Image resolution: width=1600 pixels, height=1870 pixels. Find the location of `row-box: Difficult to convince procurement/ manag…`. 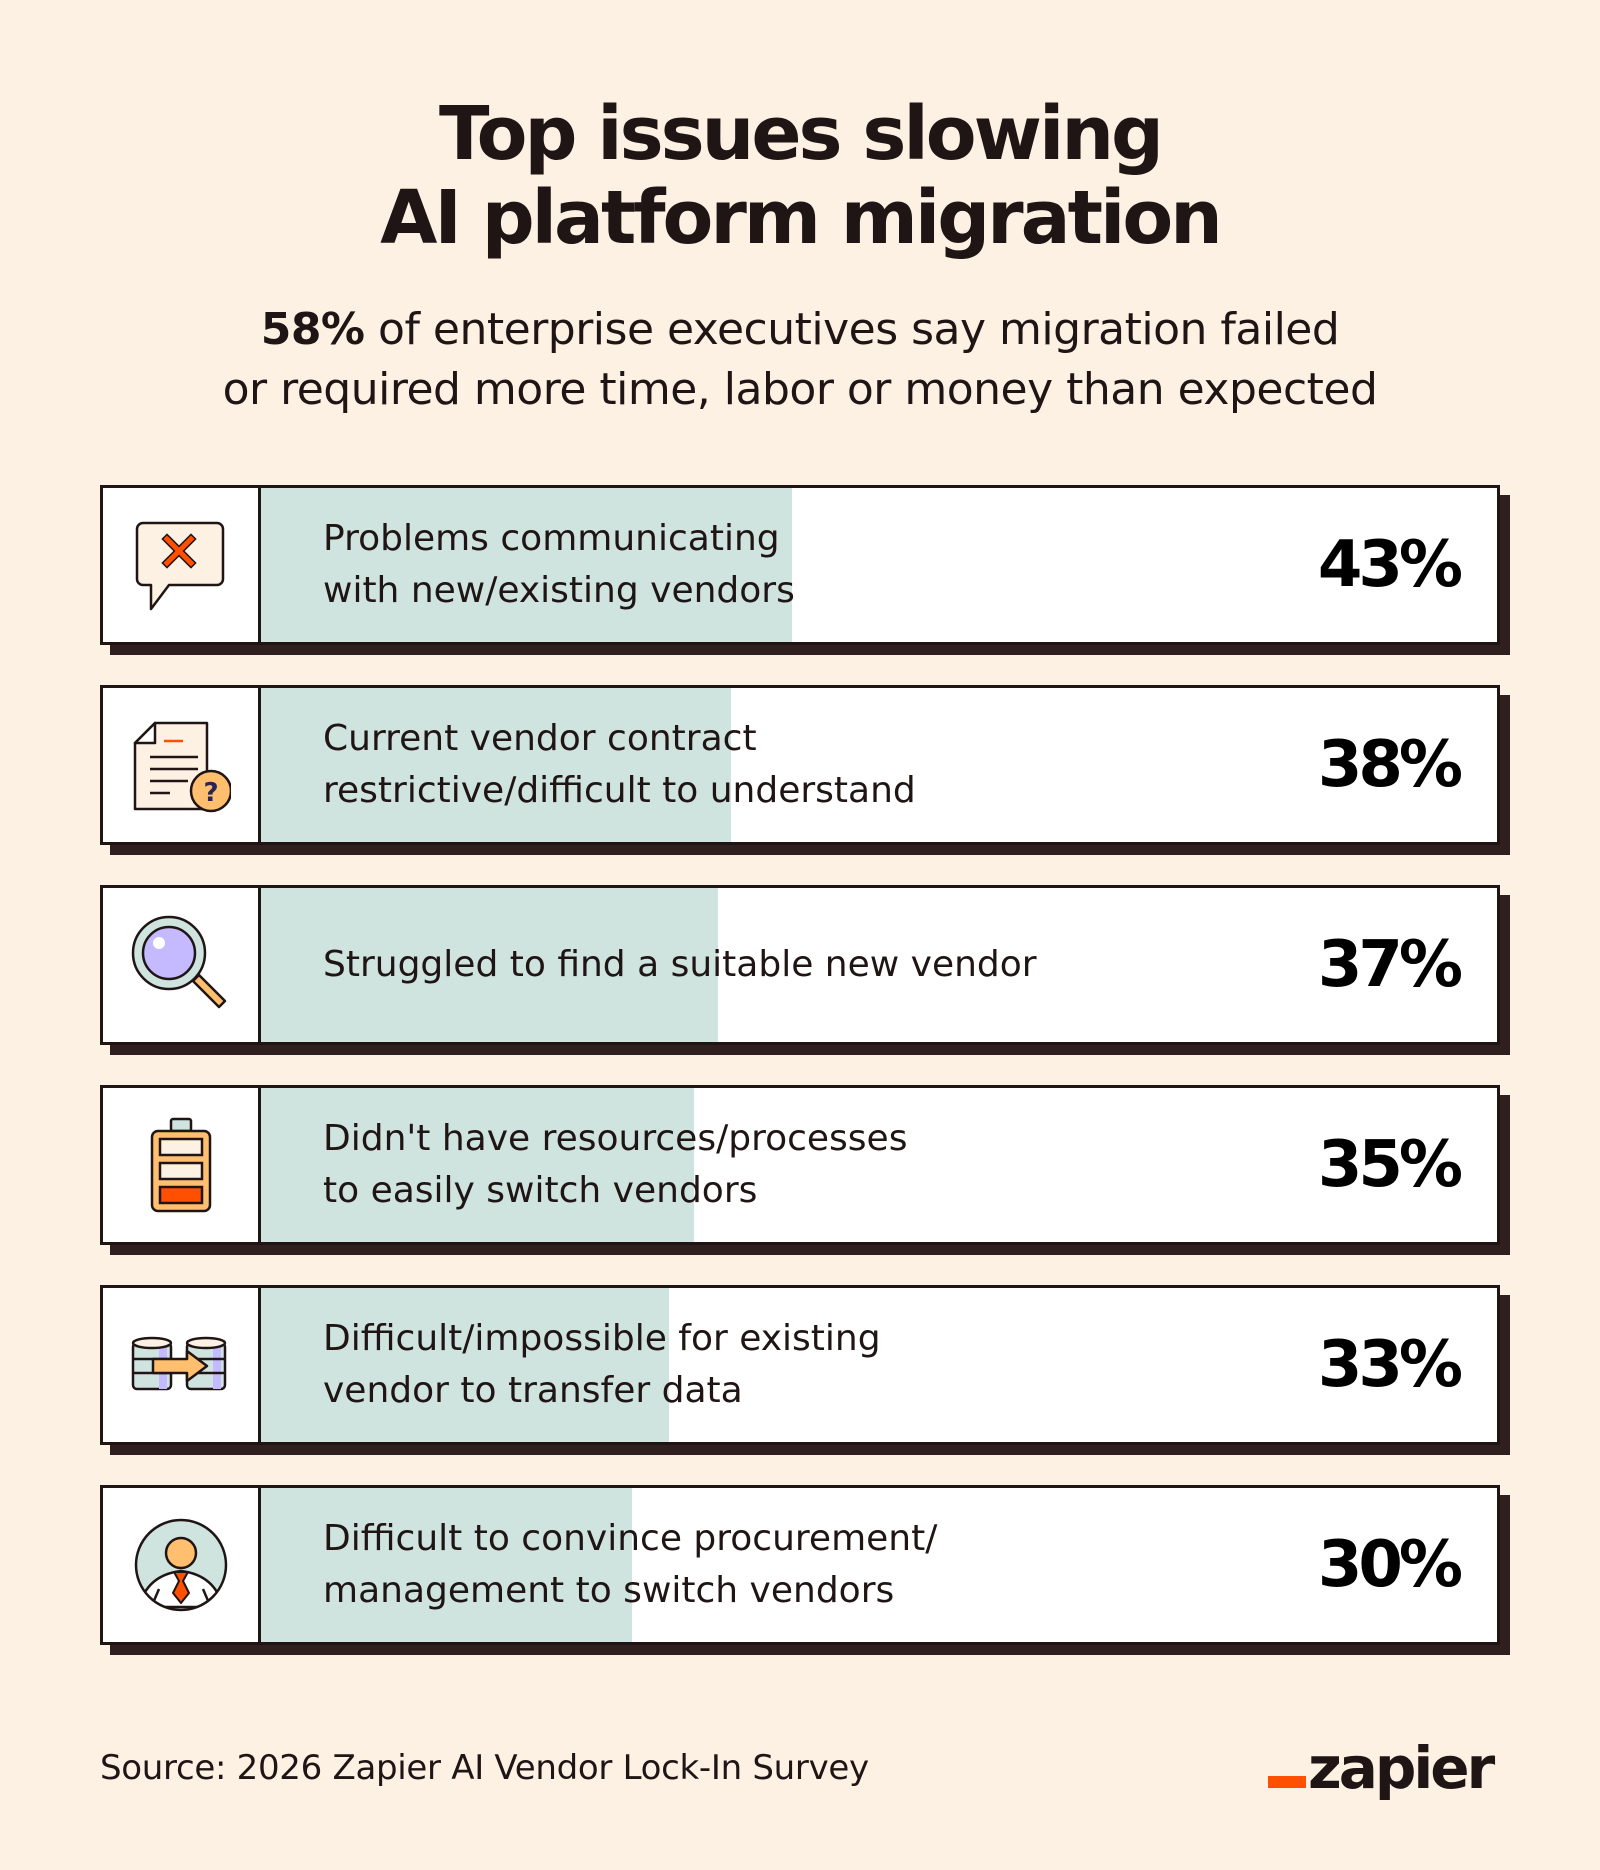

row-box: Difficult to convince procurement/ manag… is located at coordinates (800, 1565).